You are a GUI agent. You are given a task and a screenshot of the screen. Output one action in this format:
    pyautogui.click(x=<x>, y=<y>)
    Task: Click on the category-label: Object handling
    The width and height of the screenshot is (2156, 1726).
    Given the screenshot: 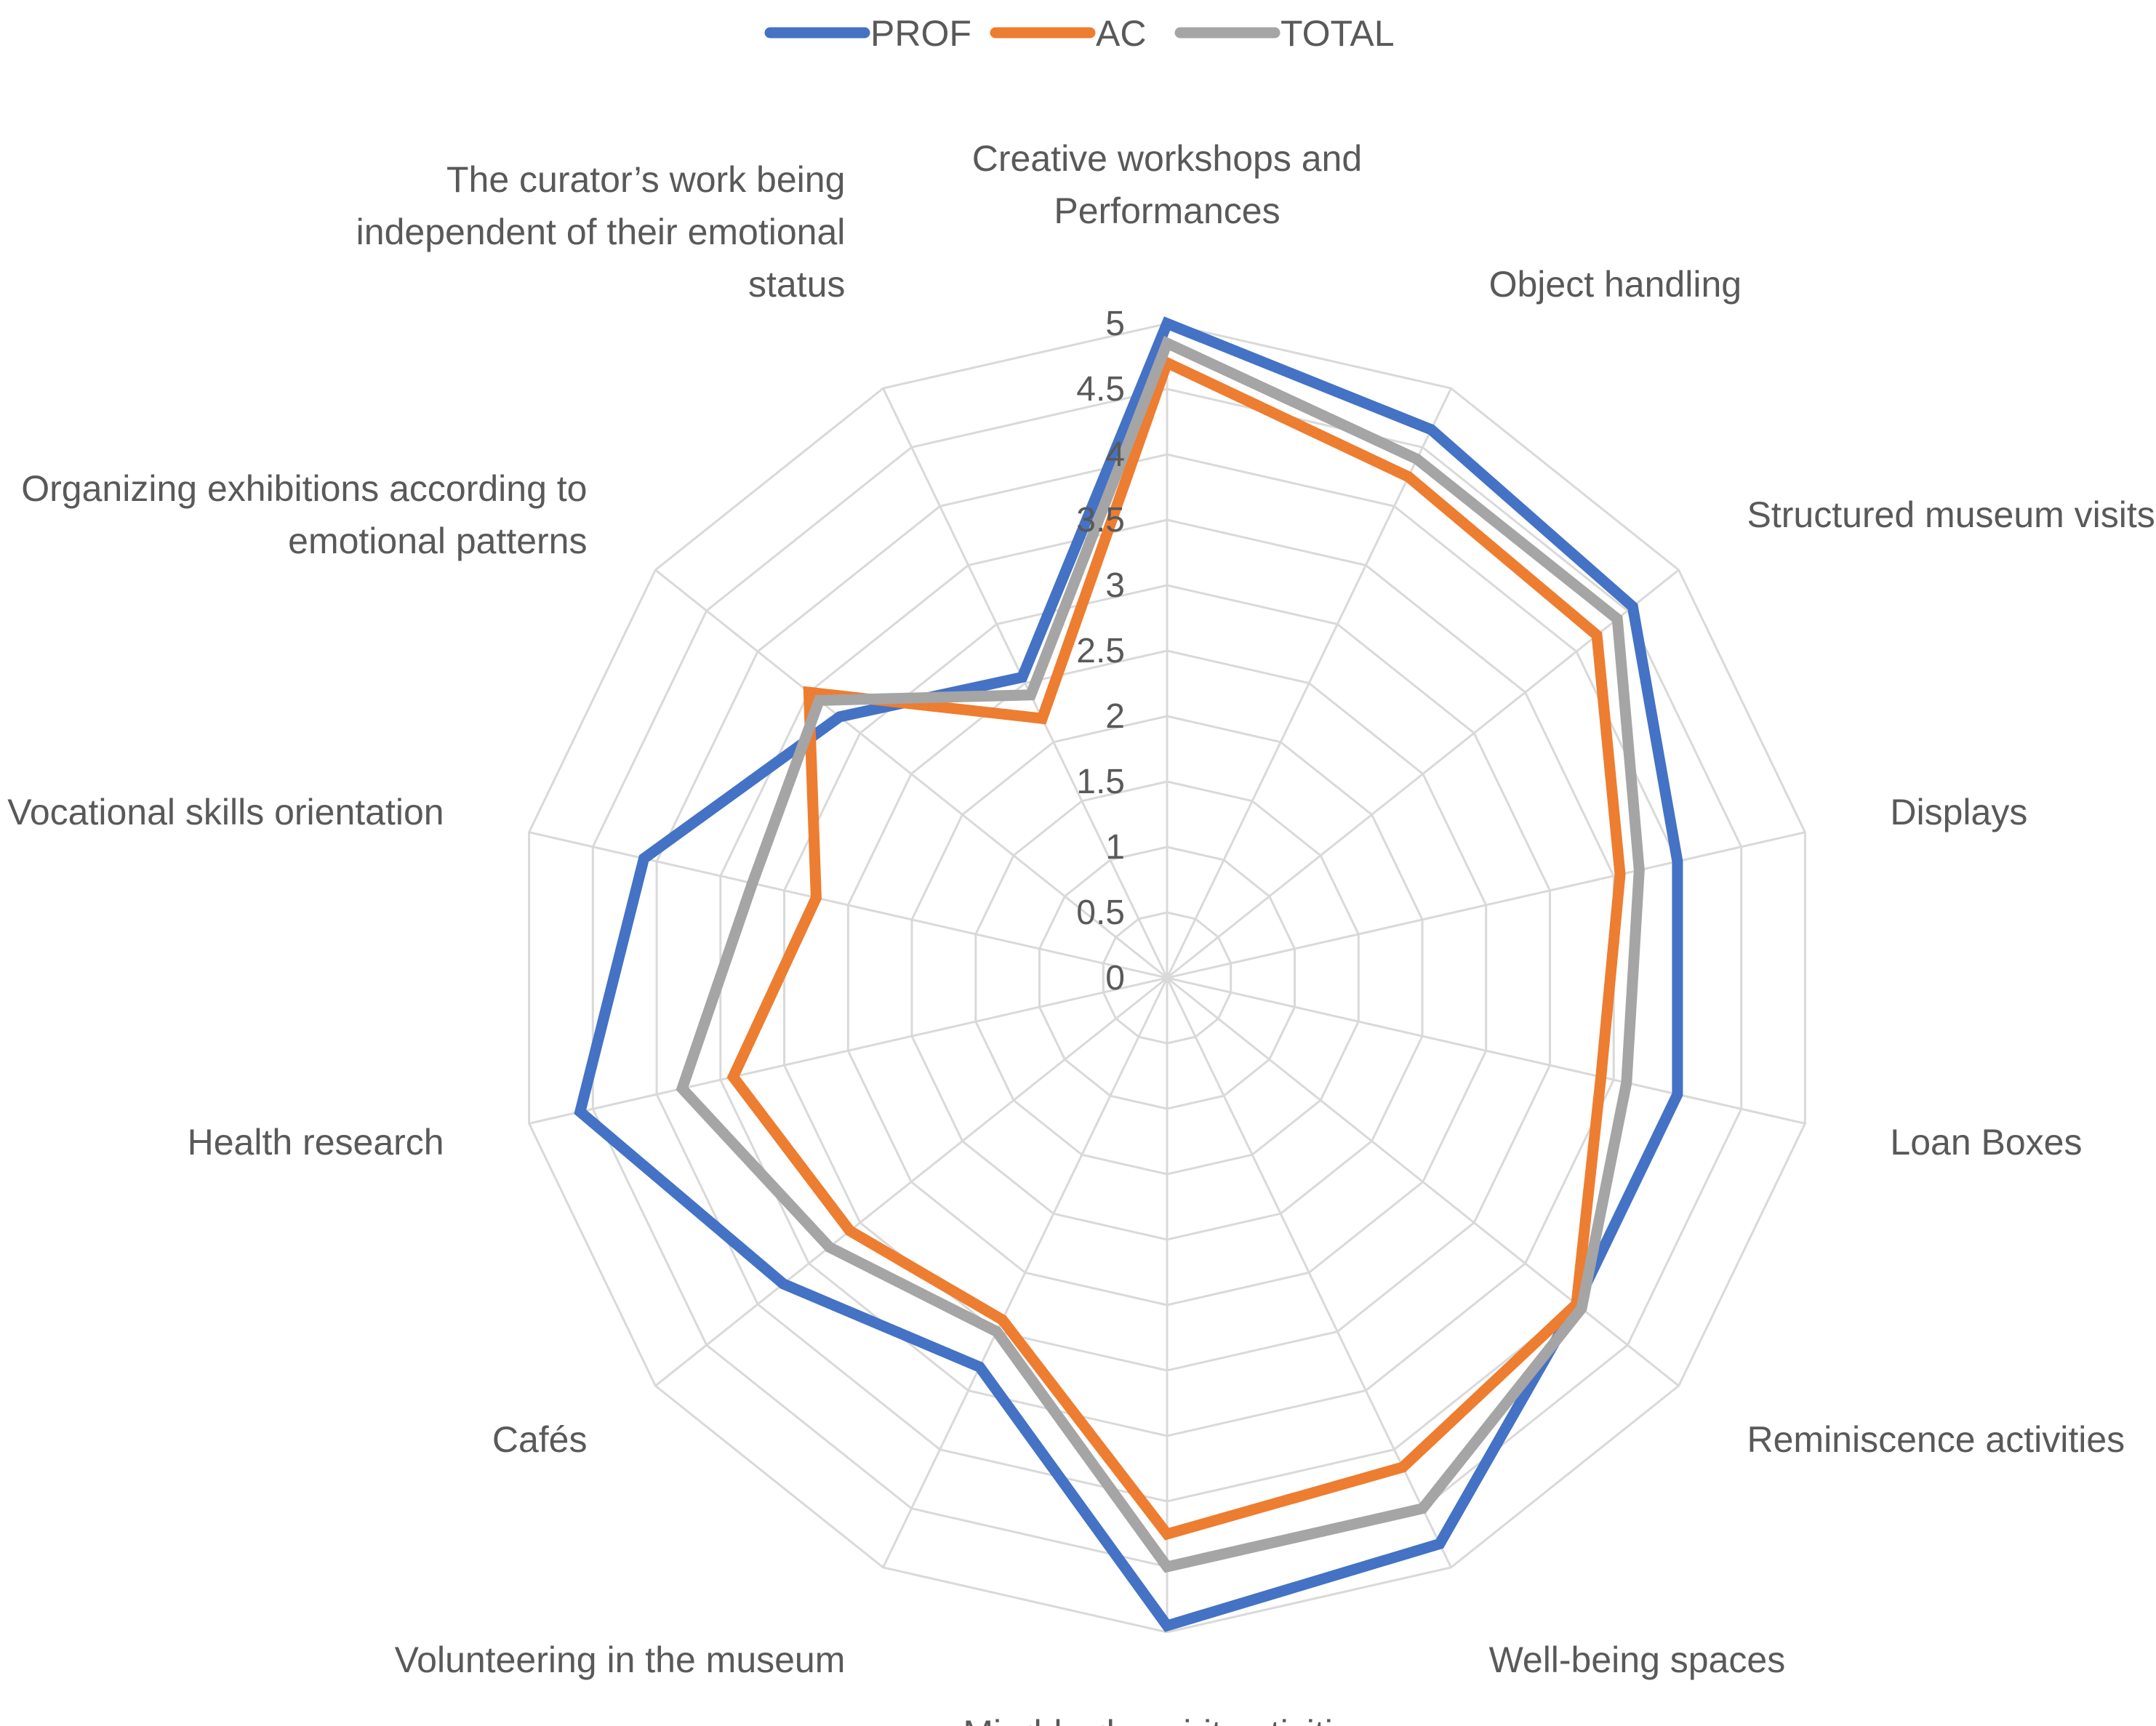 What is the action you would take?
    pyautogui.click(x=1615, y=284)
    